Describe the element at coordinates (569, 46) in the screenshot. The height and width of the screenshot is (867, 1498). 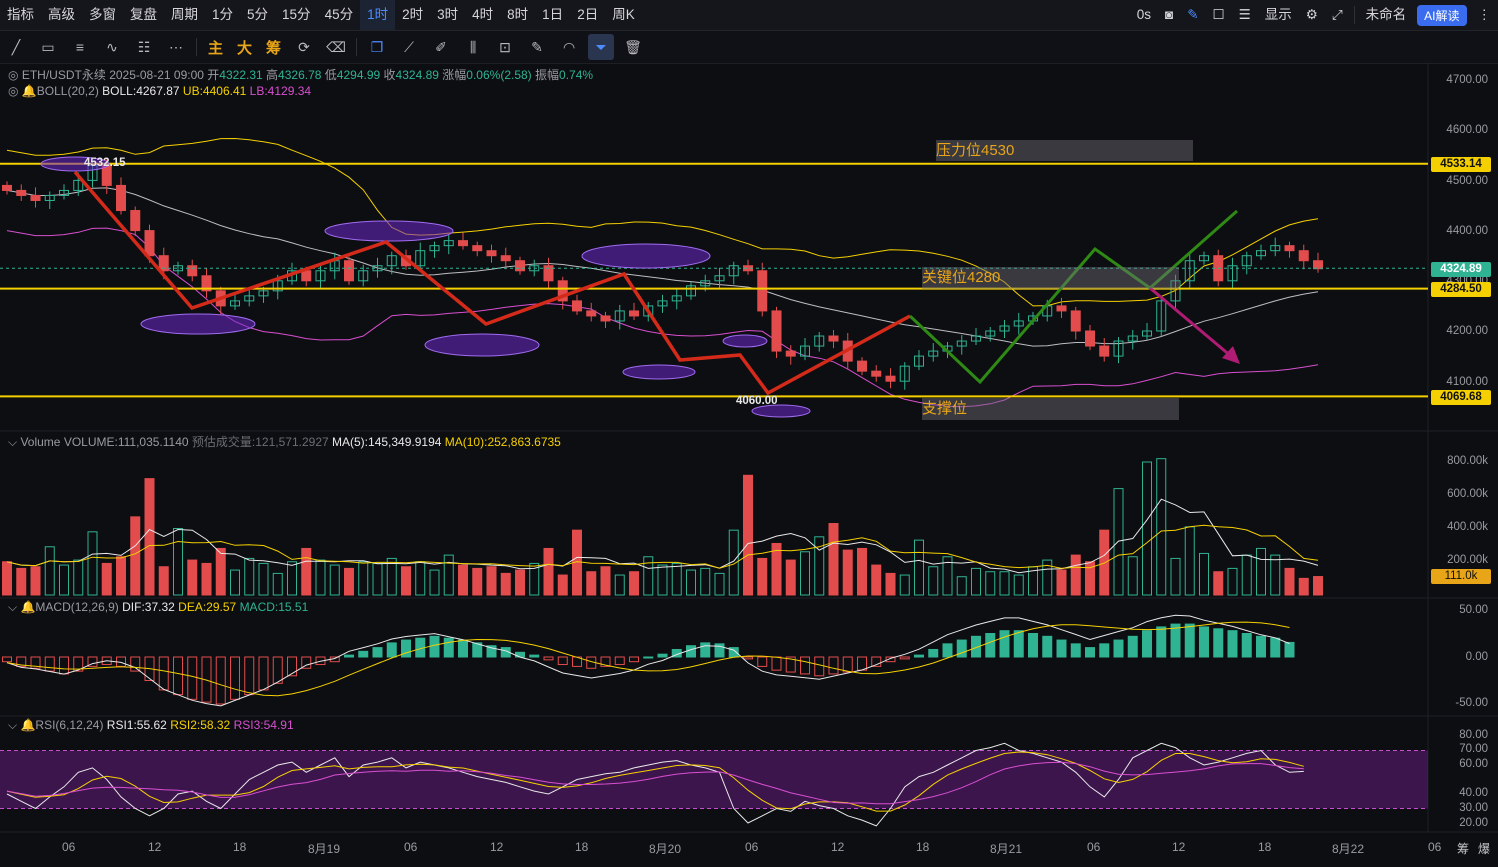
I see `magnet-icon: ◠` at that location.